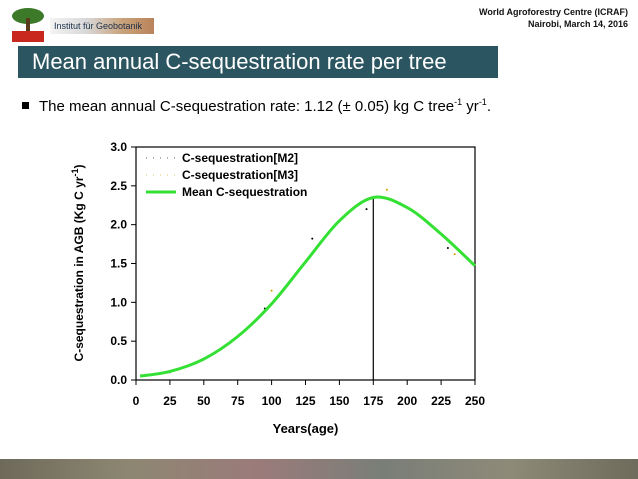 Image resolution: width=638 pixels, height=479 pixels. What do you see at coordinates (136, 401) in the screenshot?
I see `x-tick-label: 0` at bounding box center [136, 401].